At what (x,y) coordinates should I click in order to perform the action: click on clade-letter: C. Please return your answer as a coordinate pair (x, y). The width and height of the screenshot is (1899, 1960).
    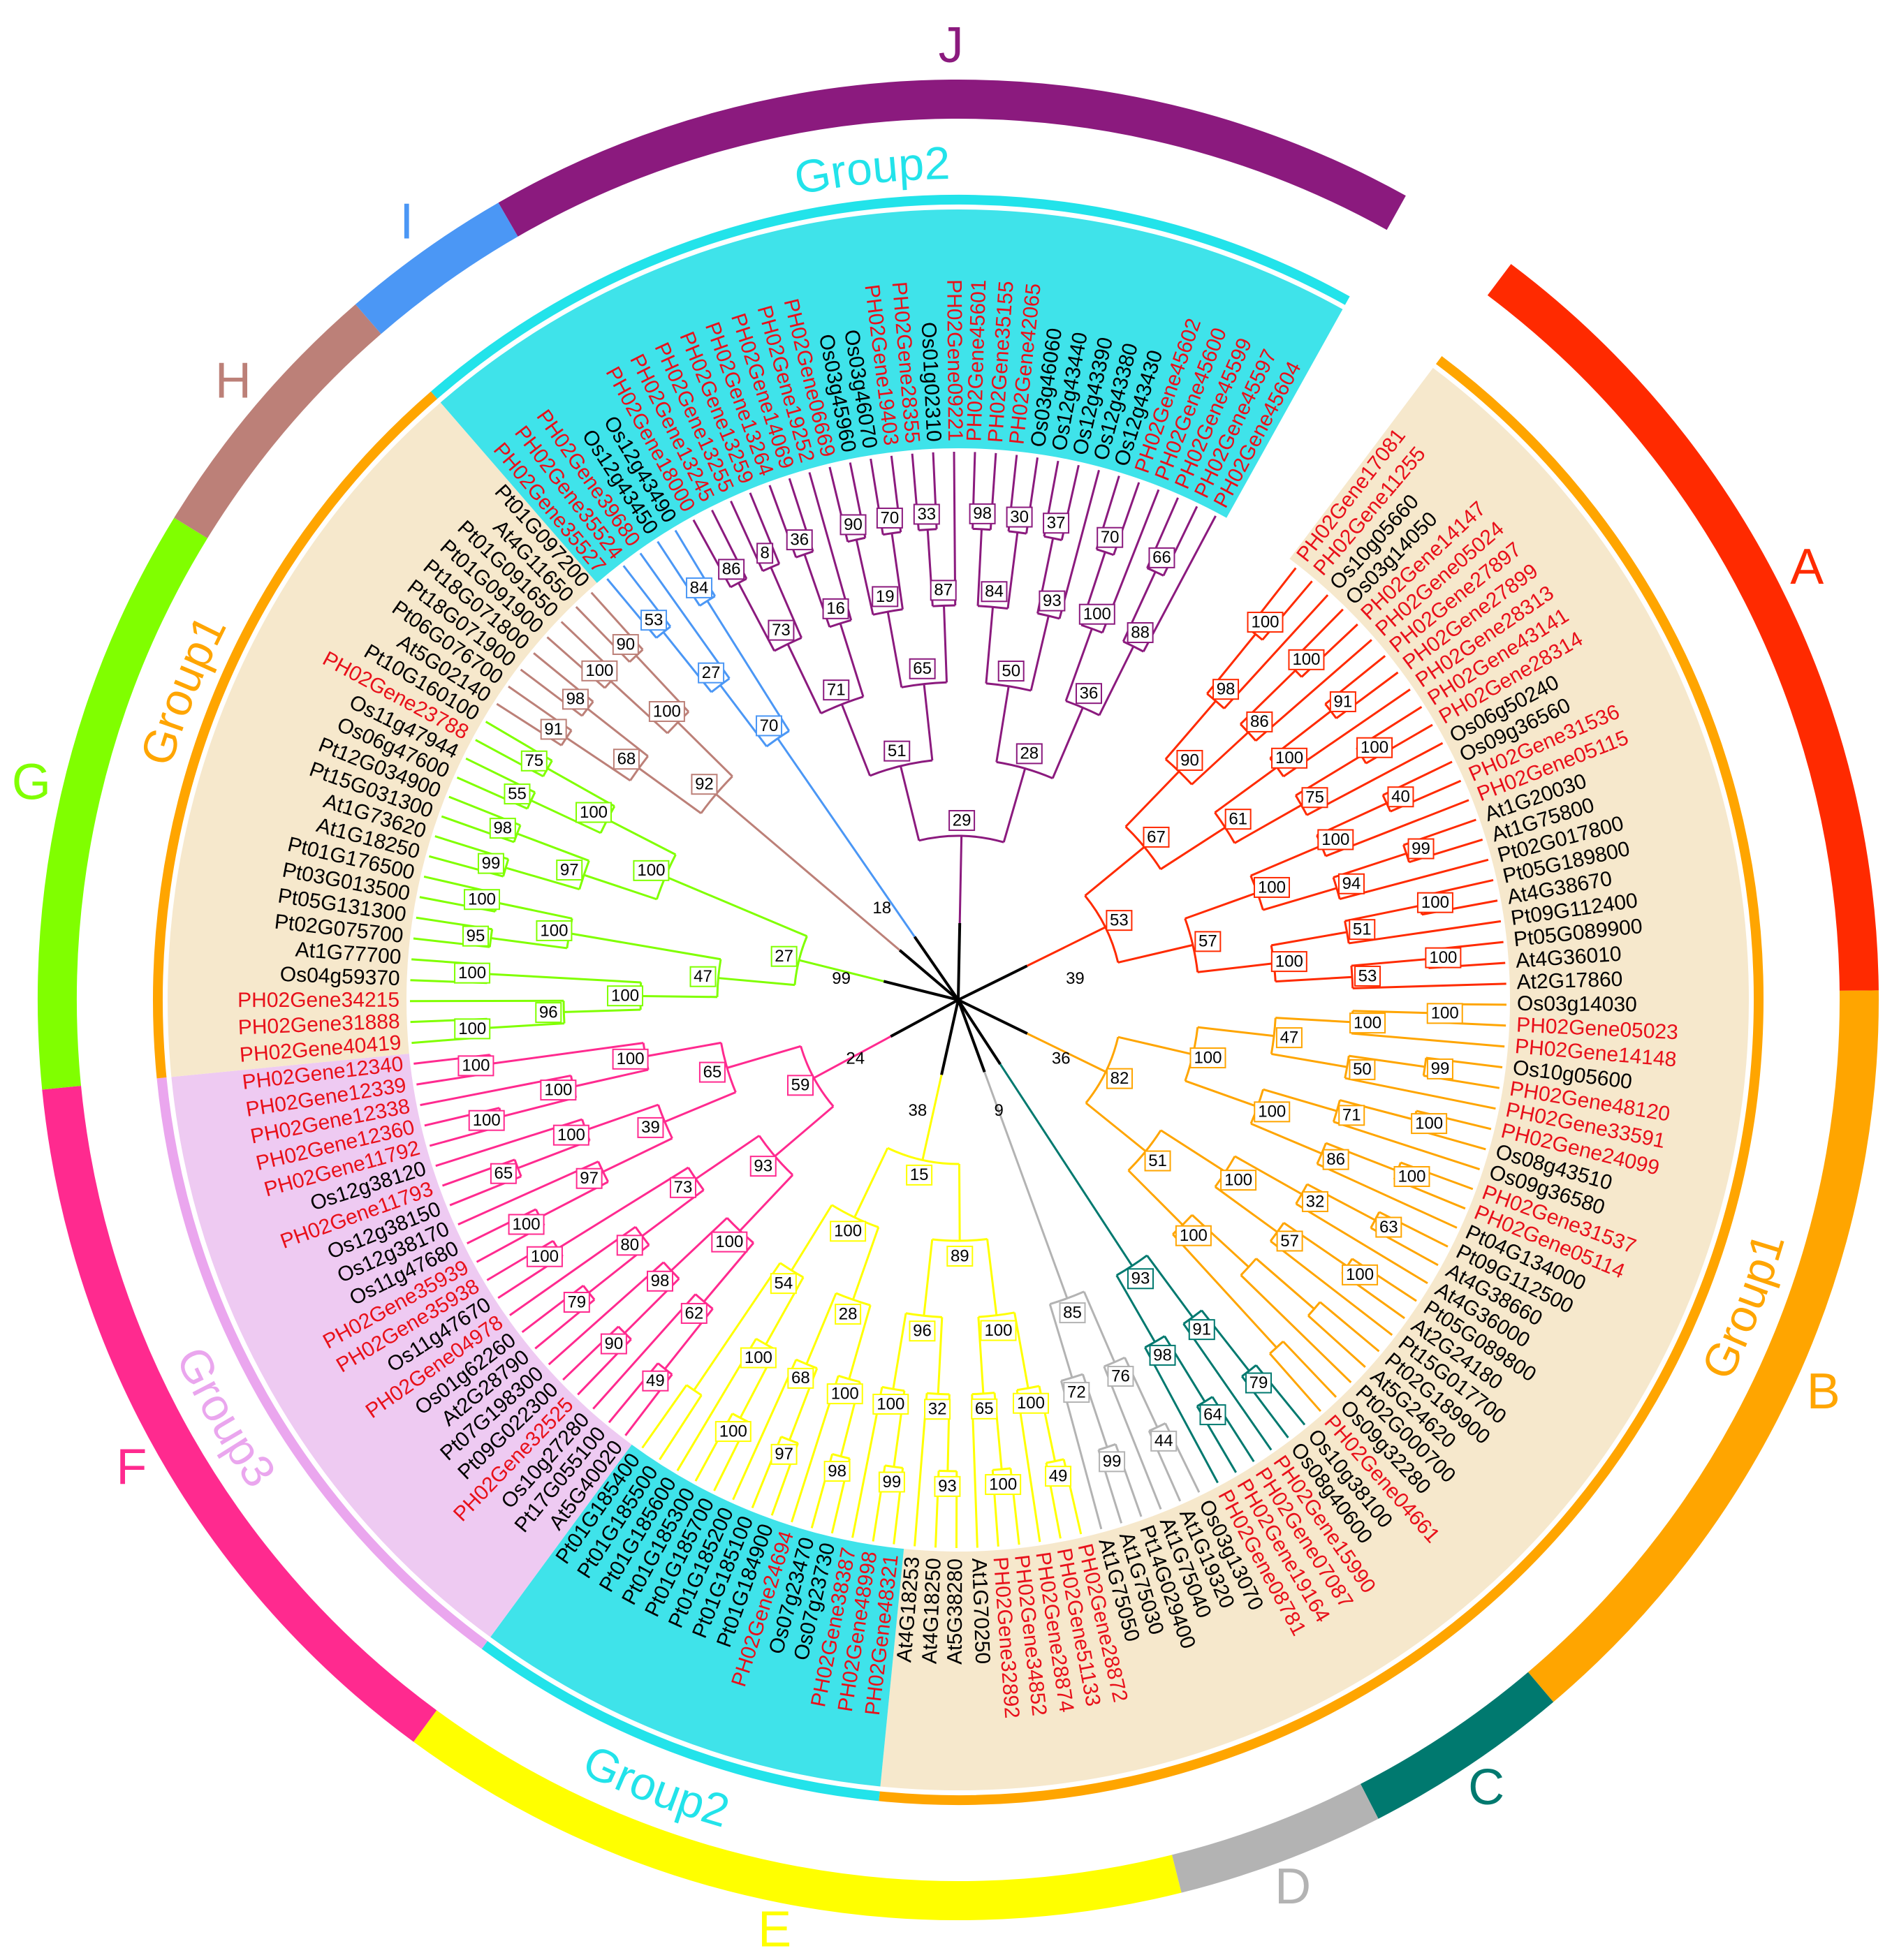
    Looking at the image, I should click on (1486, 1788).